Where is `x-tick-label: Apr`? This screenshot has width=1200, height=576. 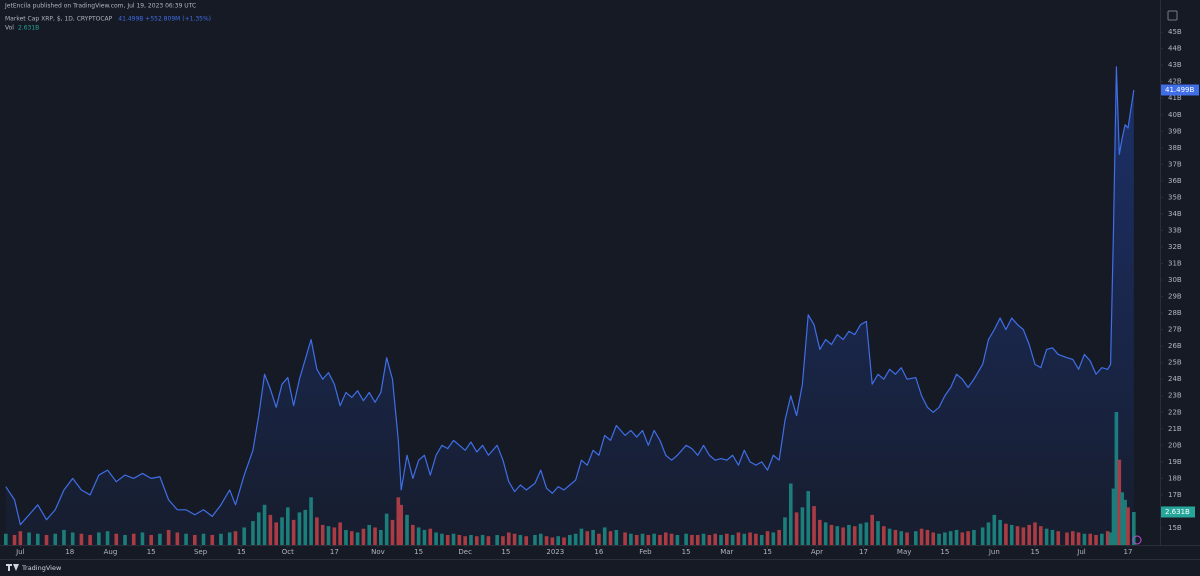
x-tick-label: Apr is located at coordinates (817, 552).